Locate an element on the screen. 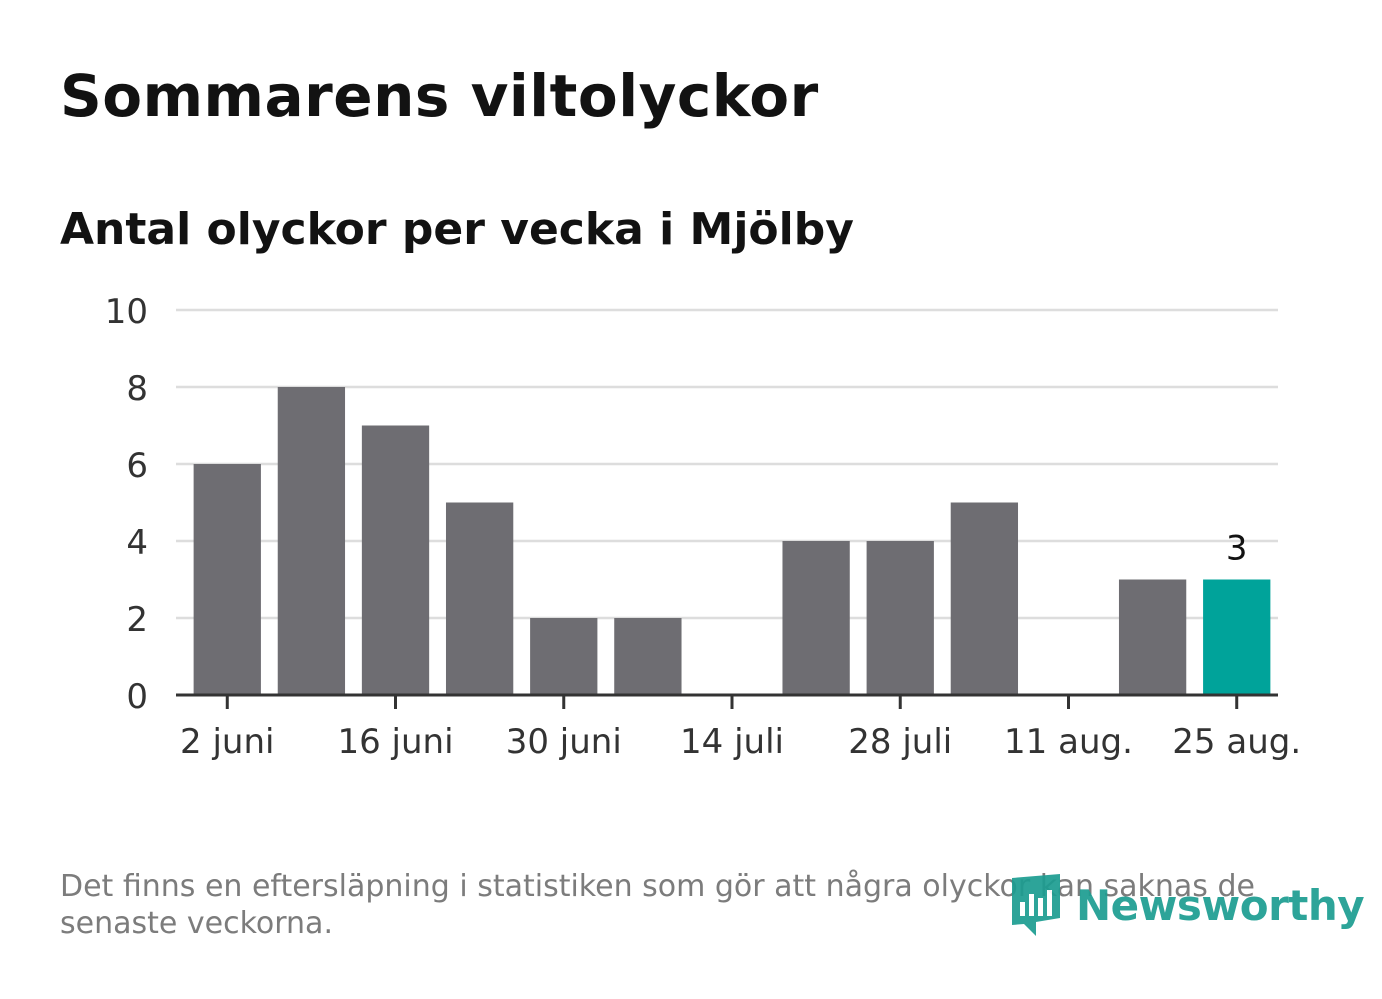 The width and height of the screenshot is (1382, 999). y-tick-label: 8 is located at coordinates (137, 389).